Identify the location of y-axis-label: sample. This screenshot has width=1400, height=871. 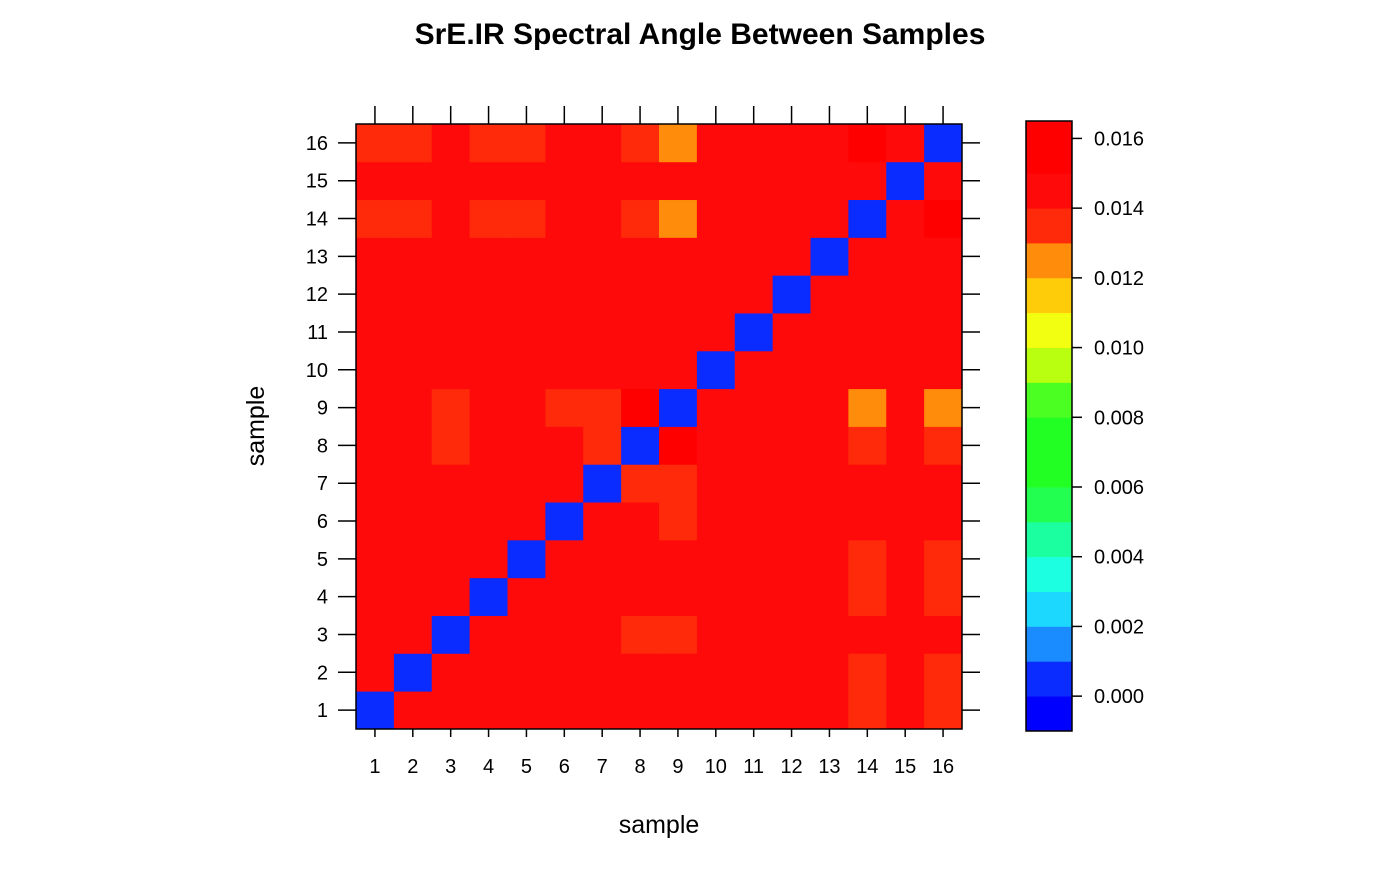
(256, 426).